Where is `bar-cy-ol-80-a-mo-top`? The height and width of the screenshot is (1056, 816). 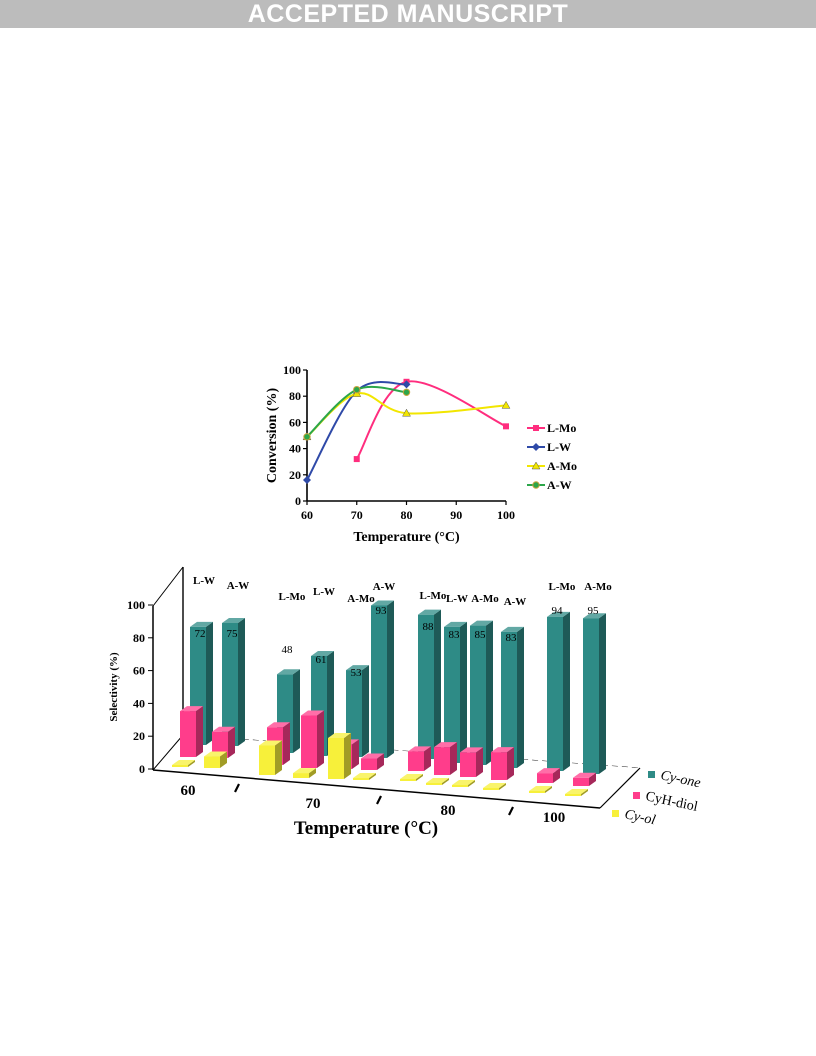 bar-cy-ol-80-a-mo-top is located at coordinates (463, 782).